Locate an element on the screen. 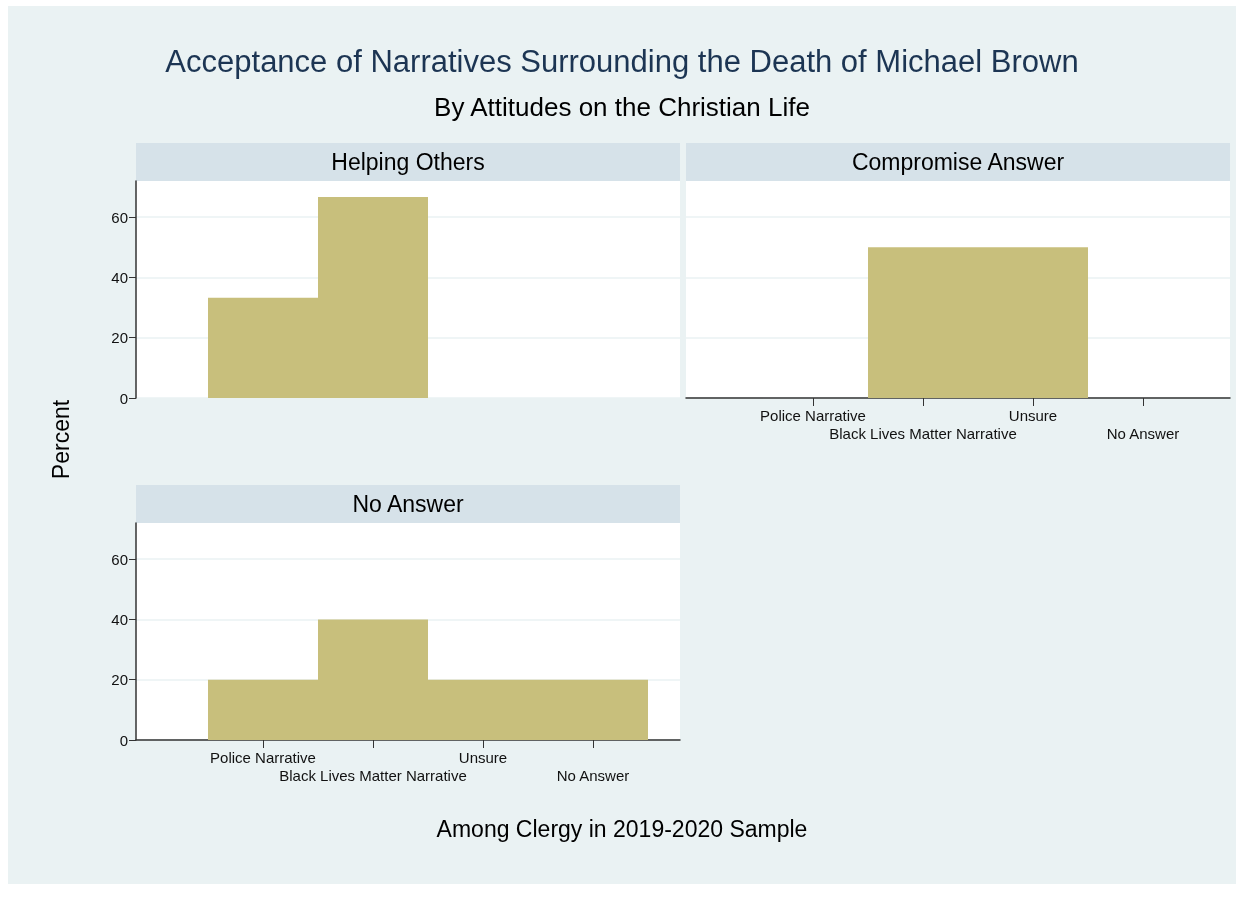 The image size is (1245, 911). text: Among Clergy in 2019-2020 Sample is located at coordinates (622, 829).